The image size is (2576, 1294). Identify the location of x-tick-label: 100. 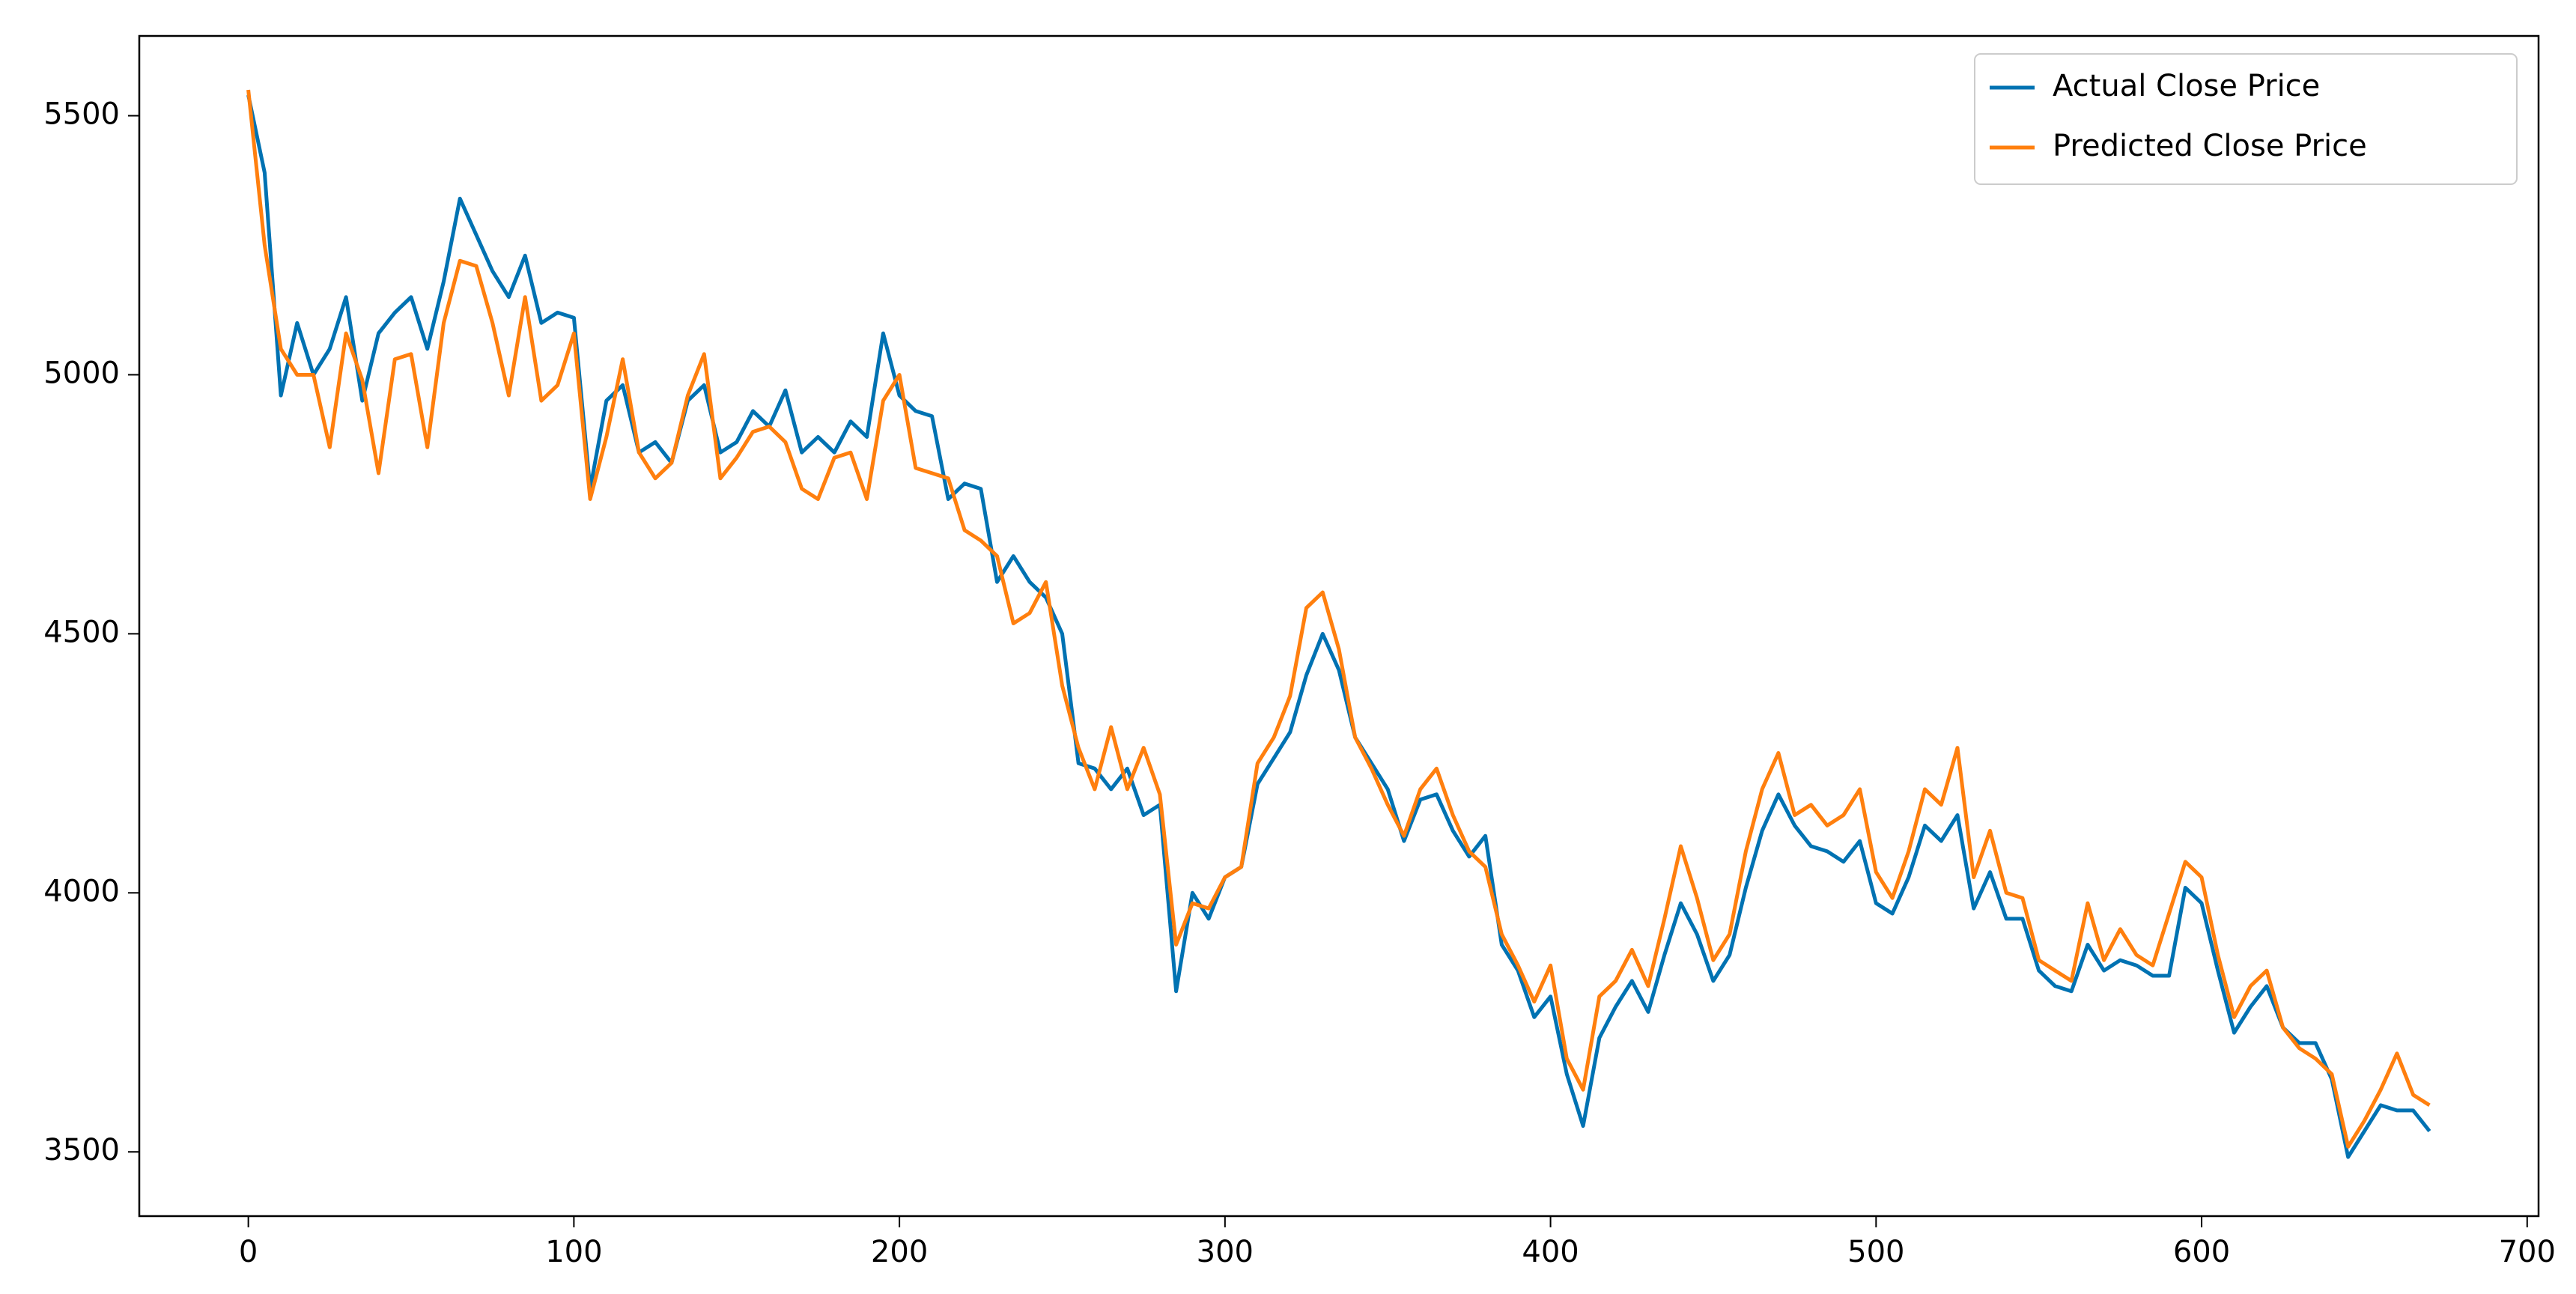
(573, 1252).